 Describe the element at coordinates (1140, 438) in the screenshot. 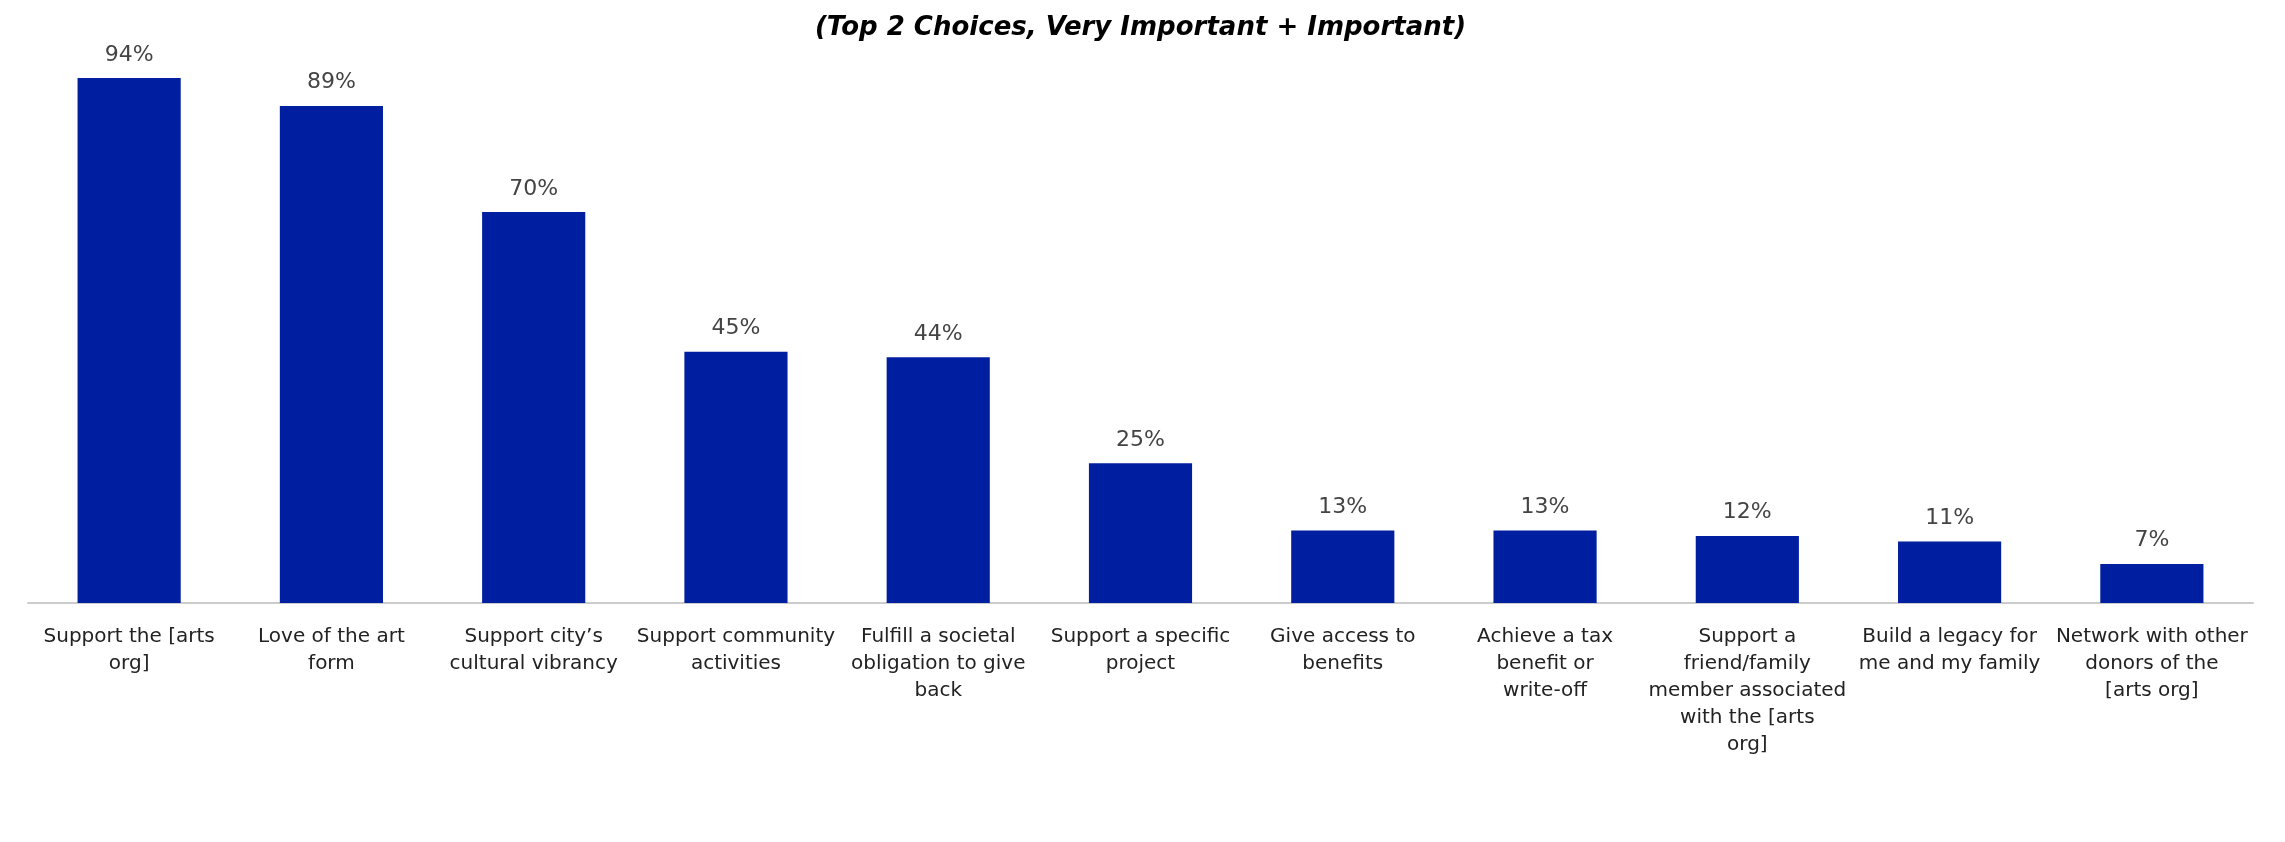

I see `data-label: 25%` at that location.